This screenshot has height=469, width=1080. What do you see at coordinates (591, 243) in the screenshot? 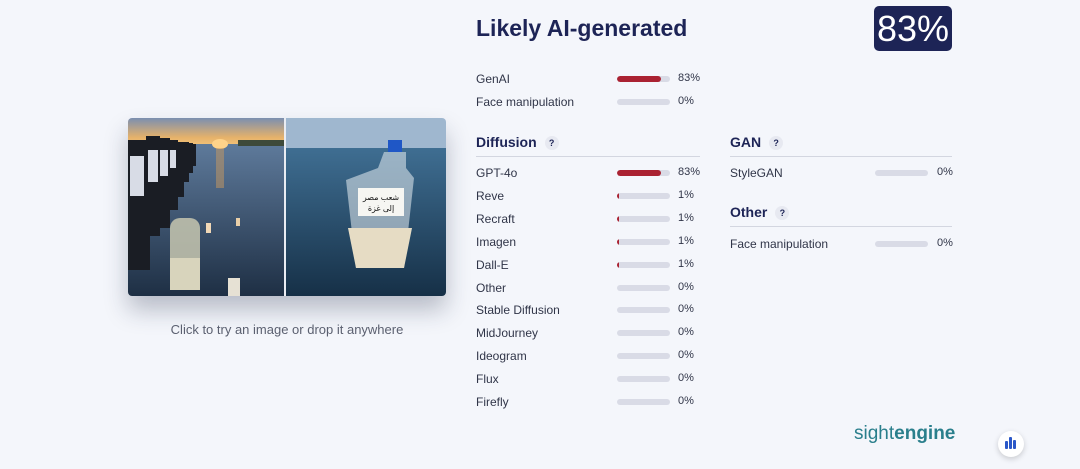
I see `score-row: Imagen 1%` at bounding box center [591, 243].